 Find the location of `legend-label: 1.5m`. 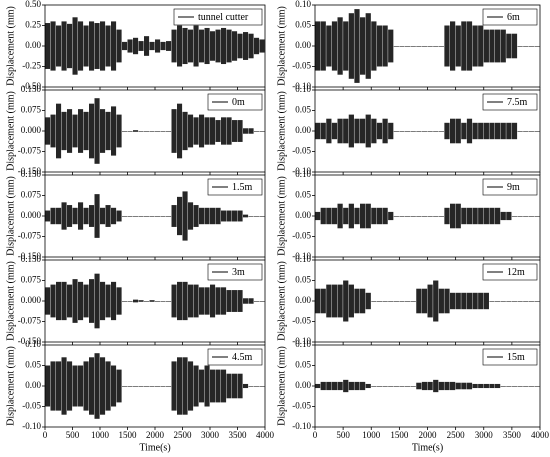

legend-label: 1.5m is located at coordinates (242, 187).